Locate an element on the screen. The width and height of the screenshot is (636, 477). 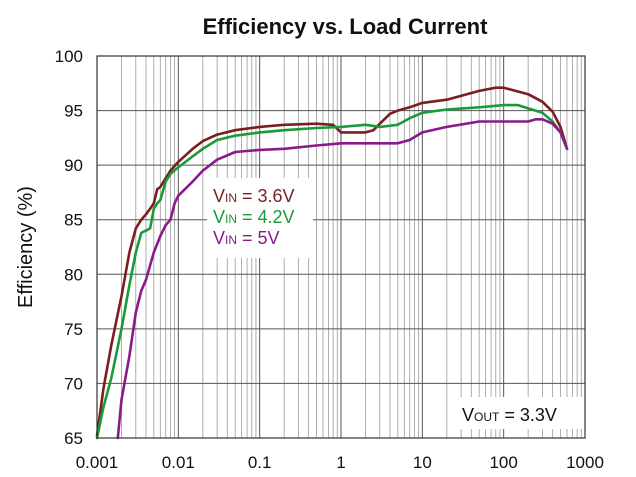
y-tick-label: 75 is located at coordinates (73, 329).